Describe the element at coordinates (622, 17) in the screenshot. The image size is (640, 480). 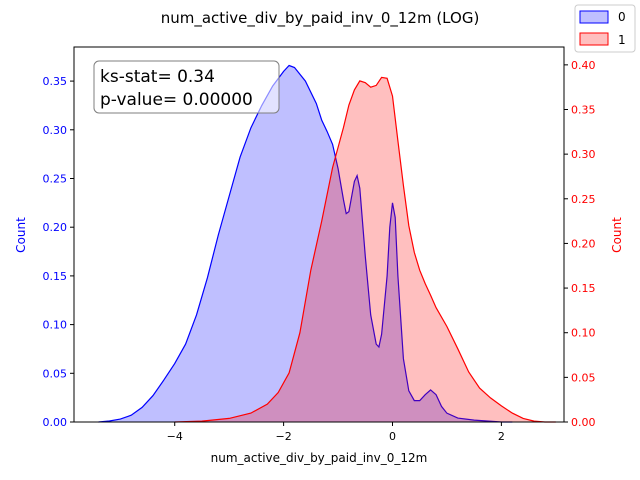
I see `legend-label-0: 0` at that location.